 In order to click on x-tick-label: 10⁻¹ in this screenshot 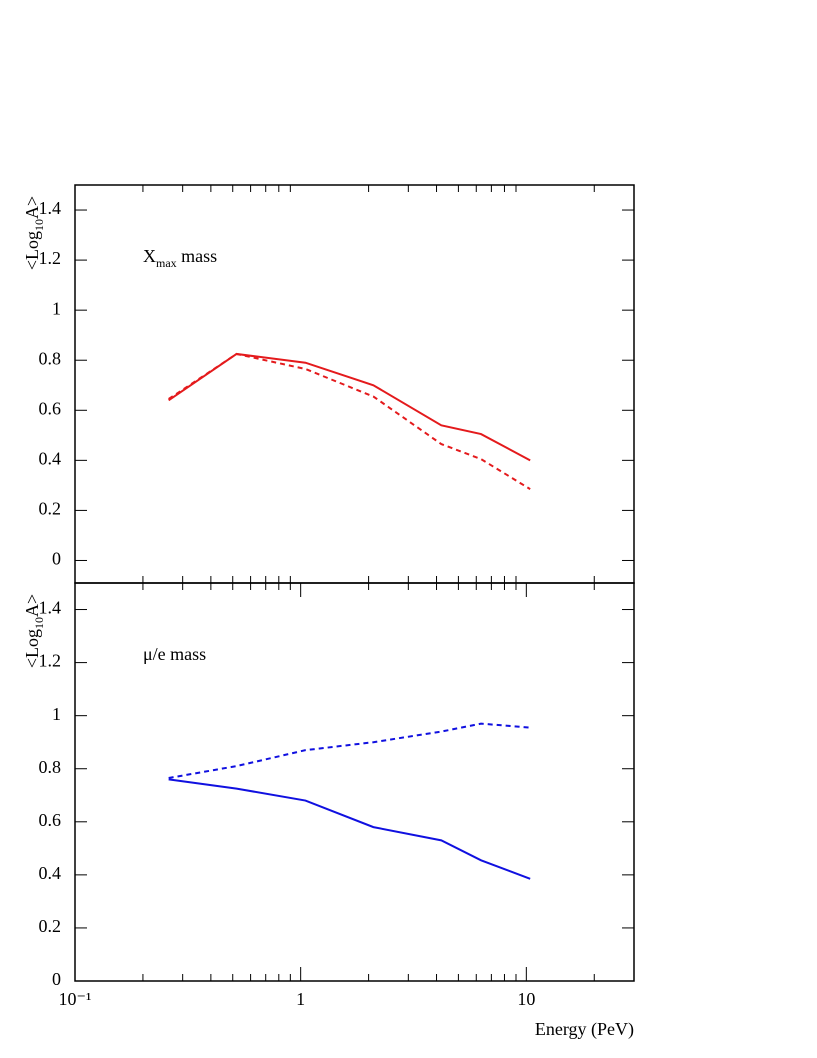, I will do `click(75, 999)`.